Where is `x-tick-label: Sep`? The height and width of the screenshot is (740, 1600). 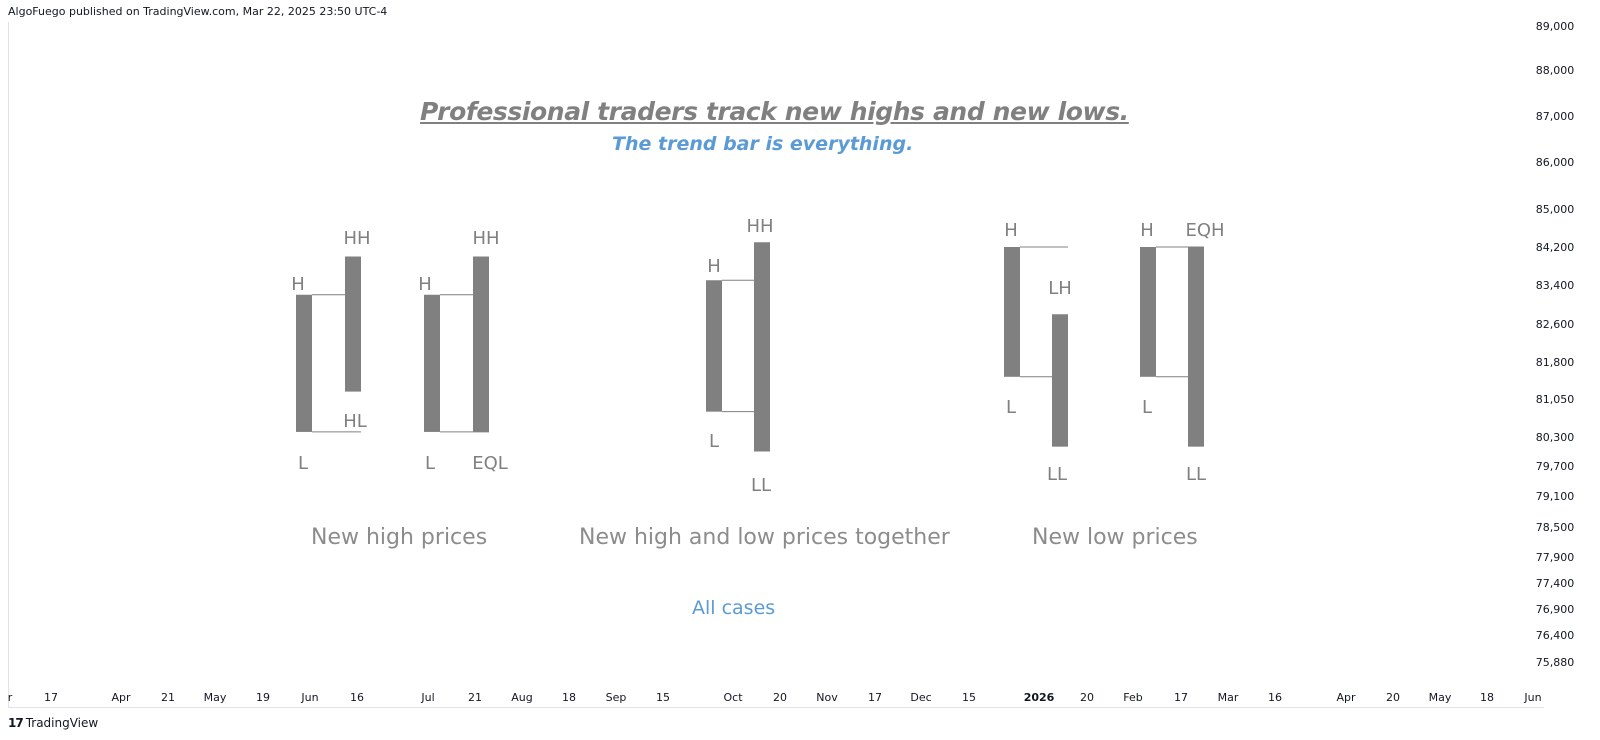
x-tick-label: Sep is located at coordinates (616, 697).